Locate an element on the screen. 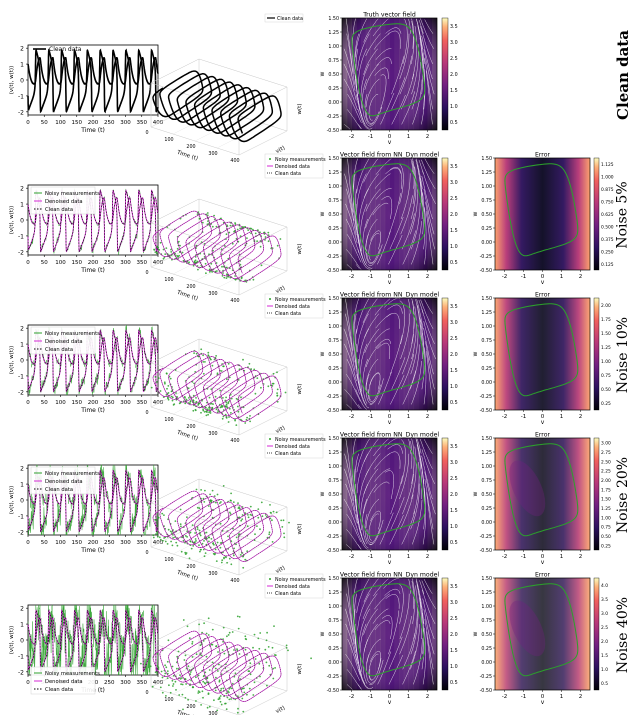 This screenshot has width=640, height=715. x3d-tick-label: 300 is located at coordinates (212, 574).